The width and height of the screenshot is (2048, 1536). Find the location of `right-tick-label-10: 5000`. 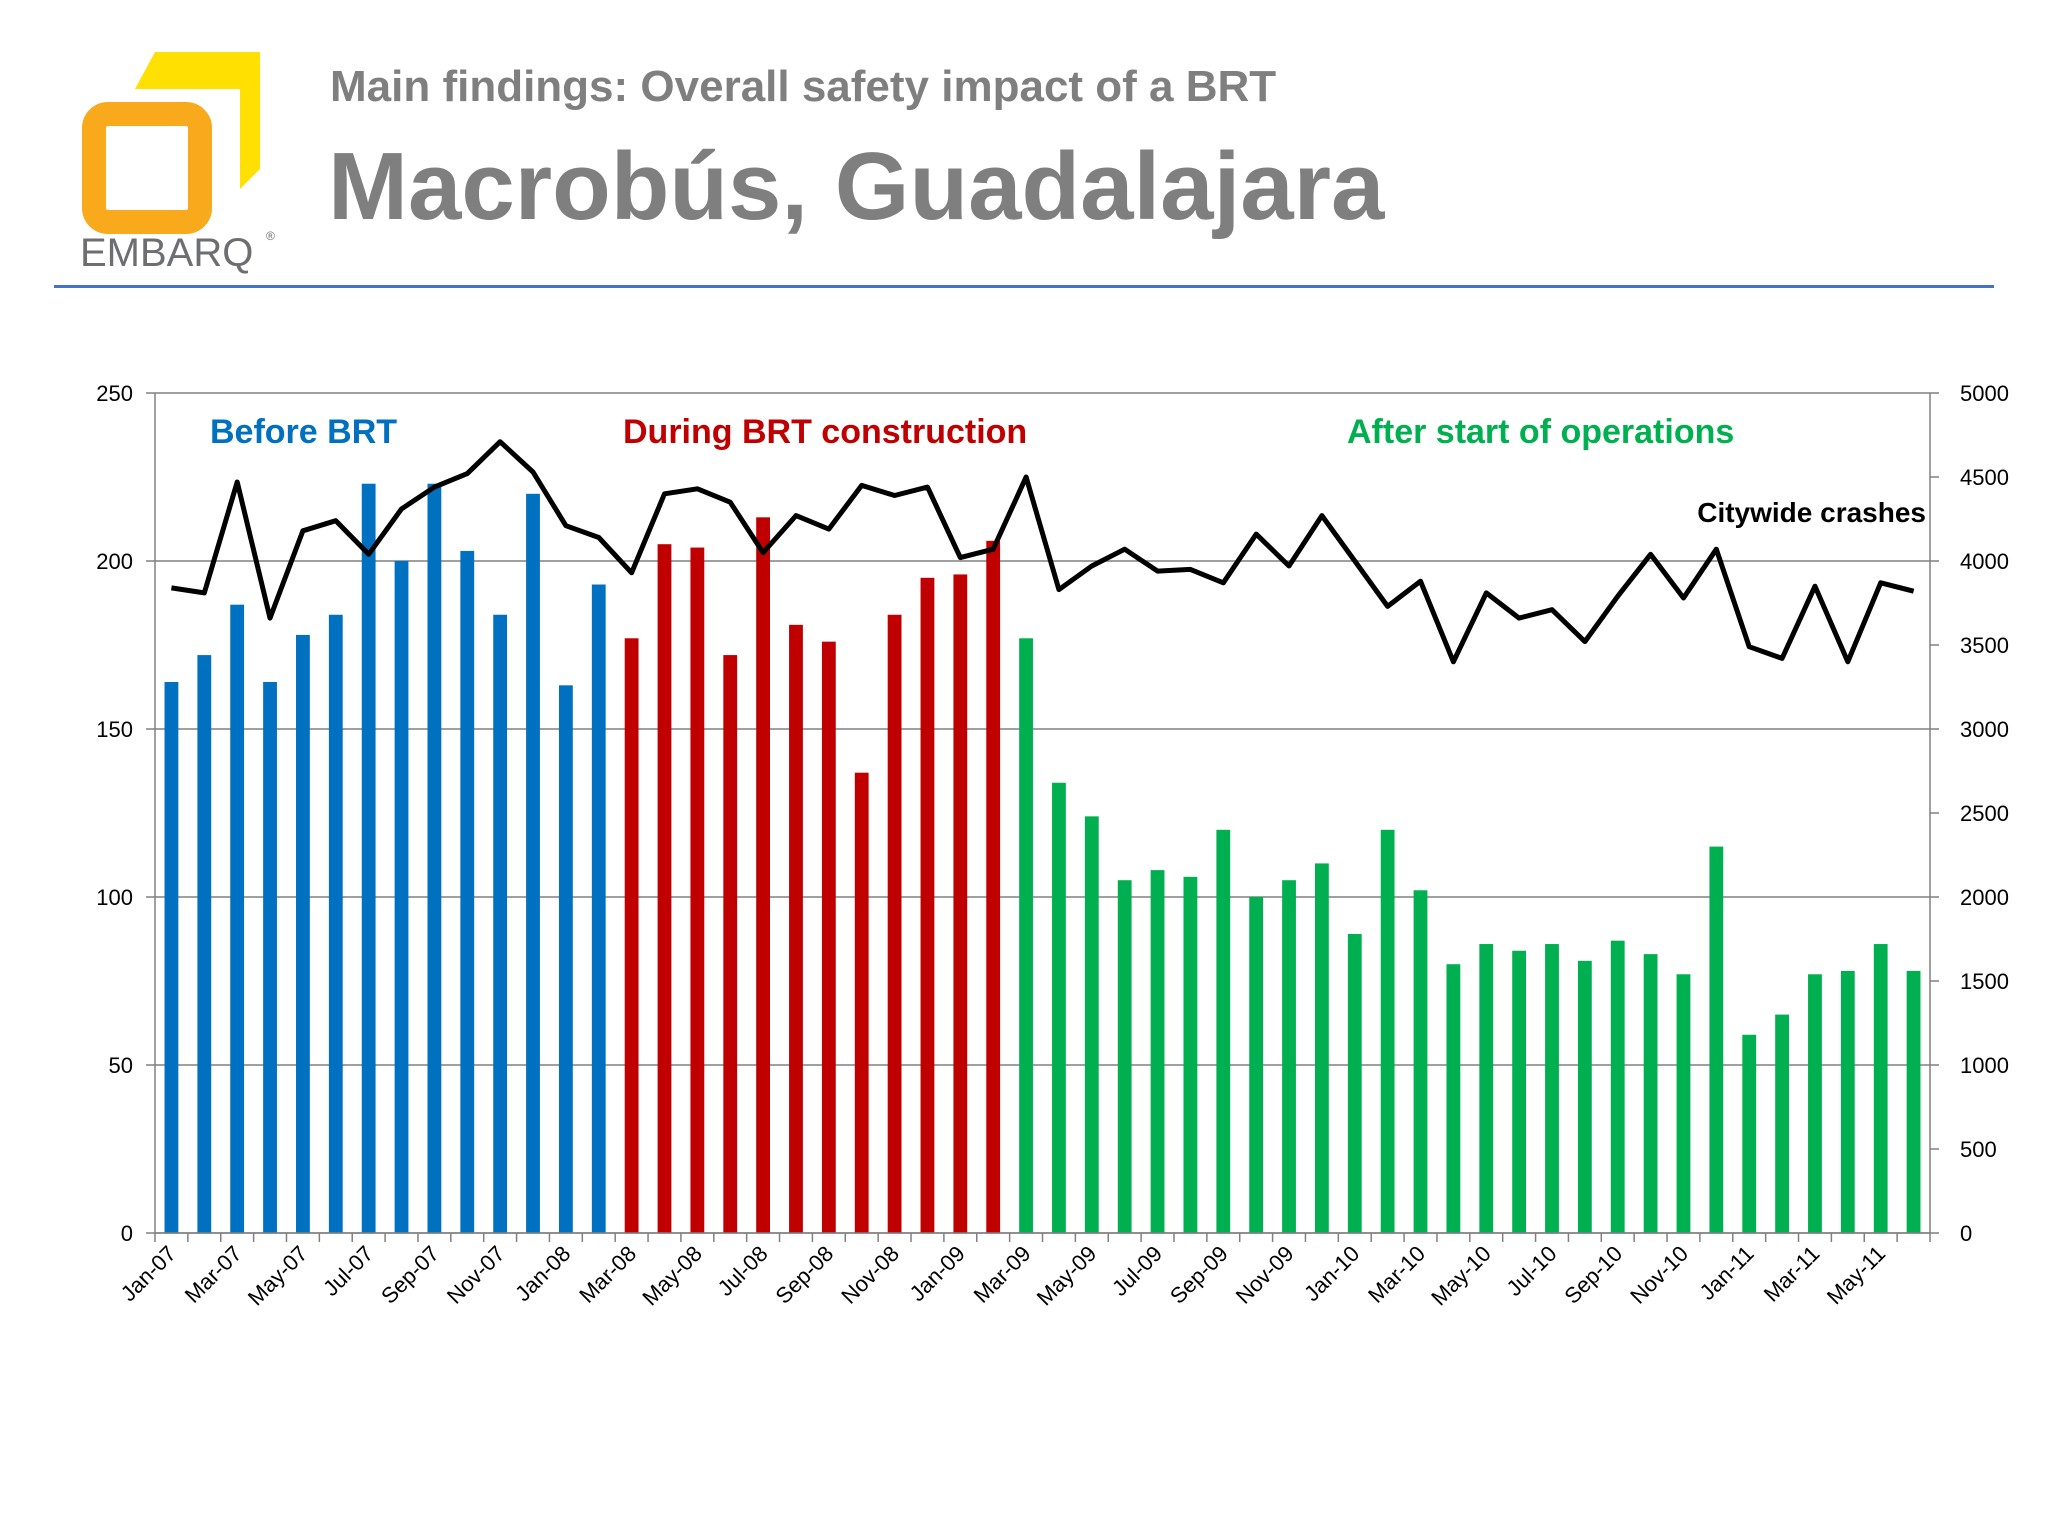

right-tick-label-10: 5000 is located at coordinates (1984, 393).